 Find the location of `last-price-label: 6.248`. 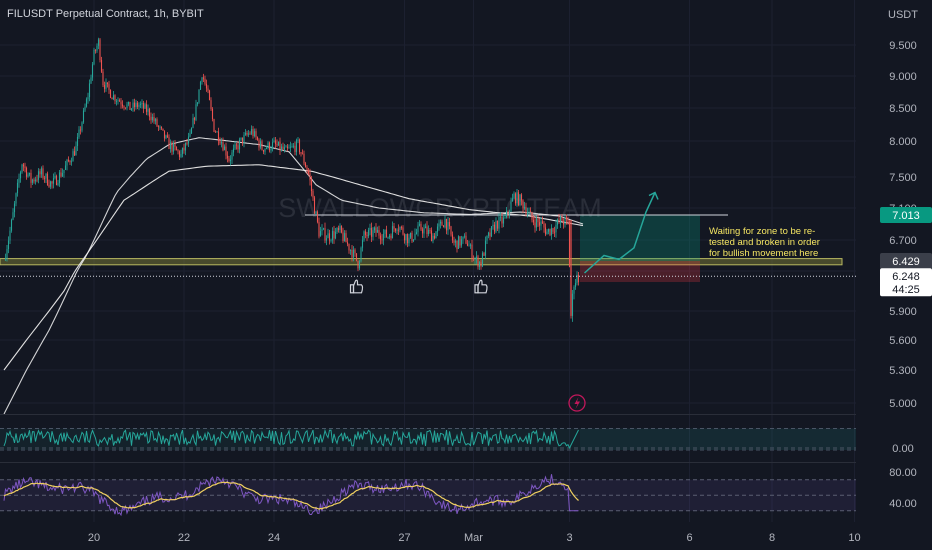

last-price-label: 6.248 is located at coordinates (906, 277).